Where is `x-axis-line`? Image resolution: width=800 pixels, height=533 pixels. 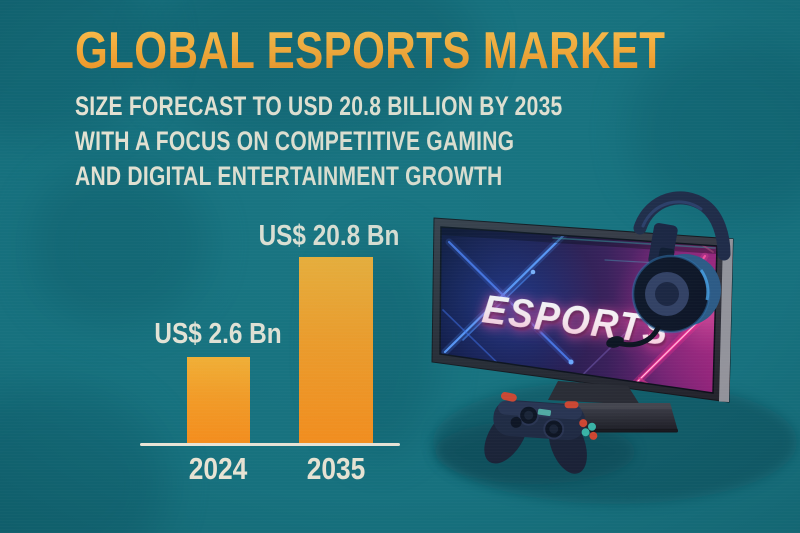 x-axis-line is located at coordinates (270, 444).